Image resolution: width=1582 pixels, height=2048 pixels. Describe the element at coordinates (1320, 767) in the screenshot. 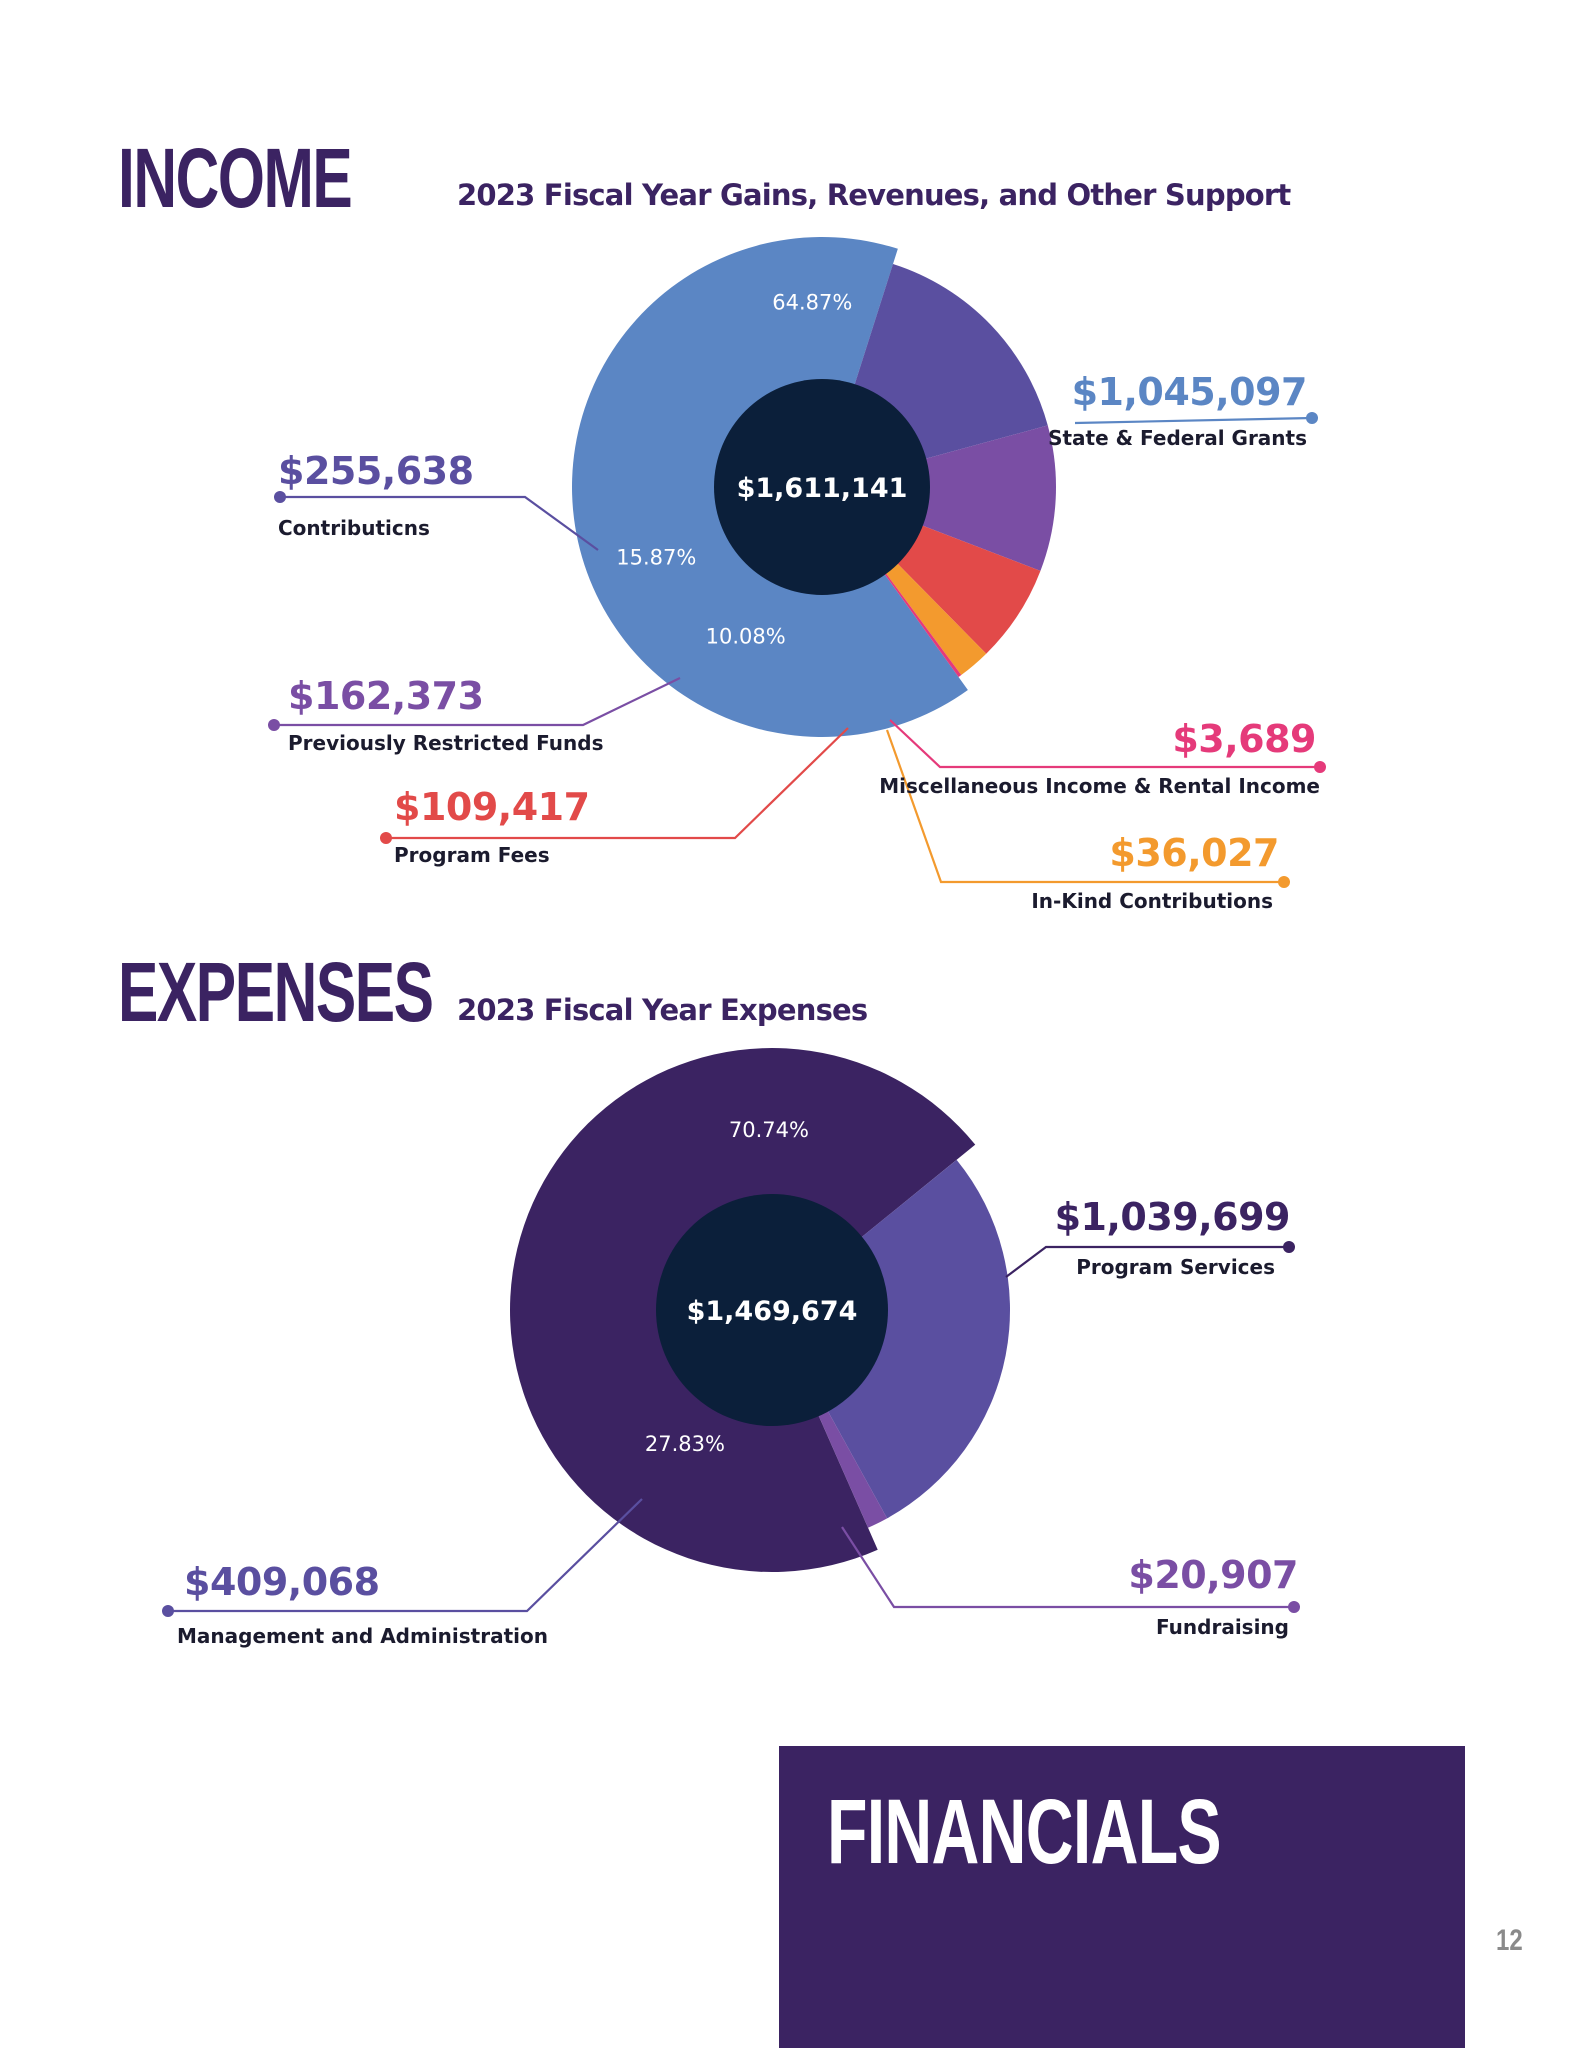

I see `leader-dot-miscellaneous-income-rental-income` at that location.